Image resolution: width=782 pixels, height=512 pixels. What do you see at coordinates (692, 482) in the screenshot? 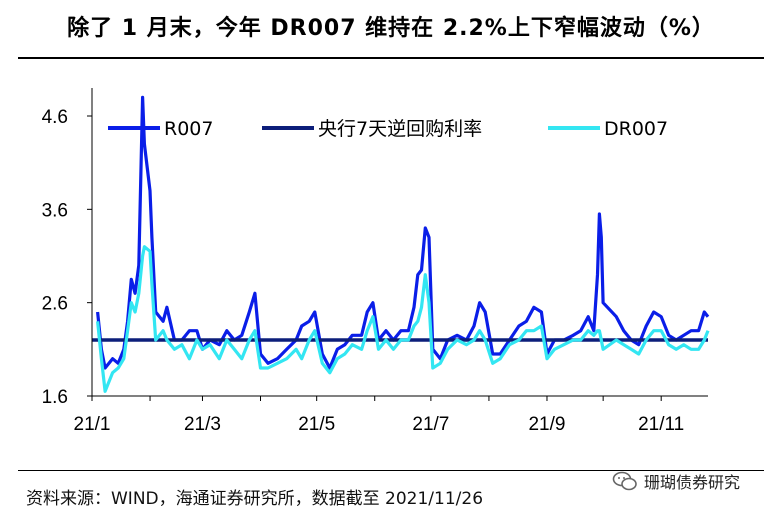
I see `watermark-text: 珊瑚债券研究` at bounding box center [692, 482].